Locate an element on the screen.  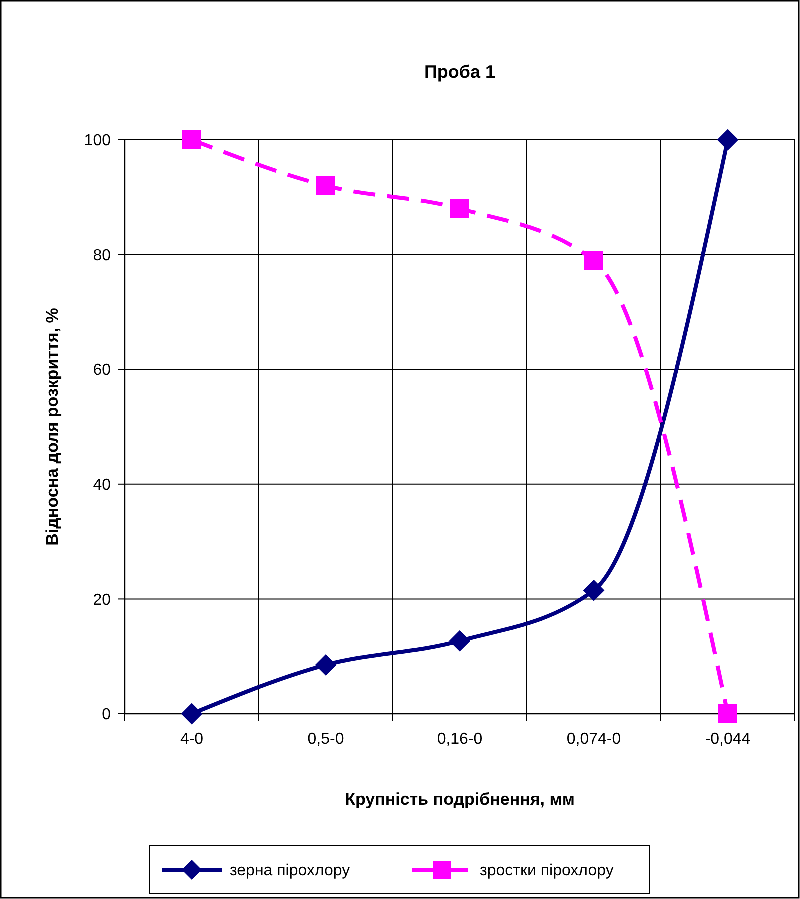
x-tick-label: 0,074-0 is located at coordinates (594, 739).